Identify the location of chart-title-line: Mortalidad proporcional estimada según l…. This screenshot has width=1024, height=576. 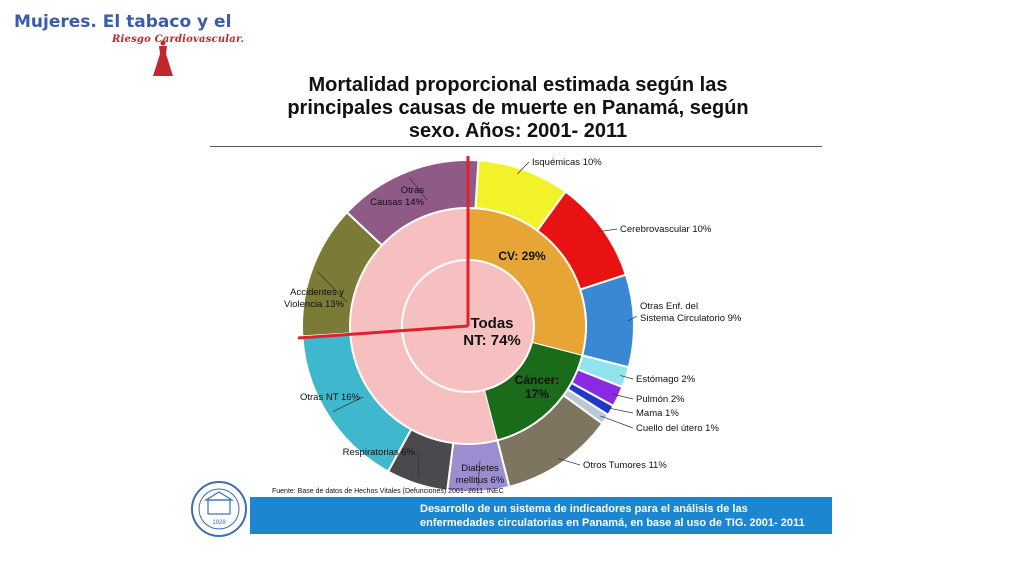
(518, 85).